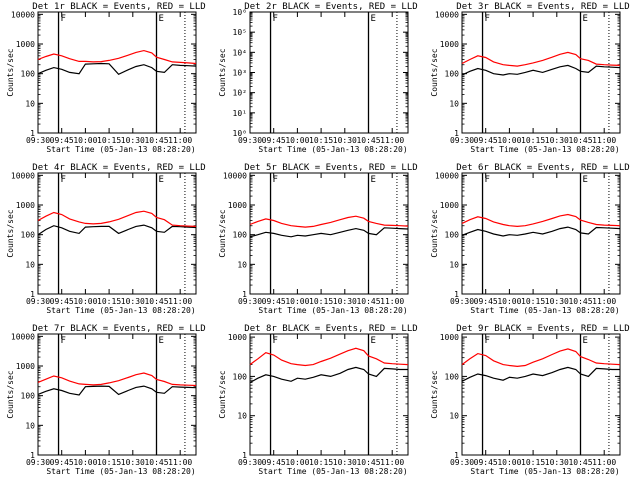 This screenshot has width=640, height=480. What do you see at coordinates (240, 73) in the screenshot?
I see `y-tick-label: 10³` at bounding box center [240, 73].